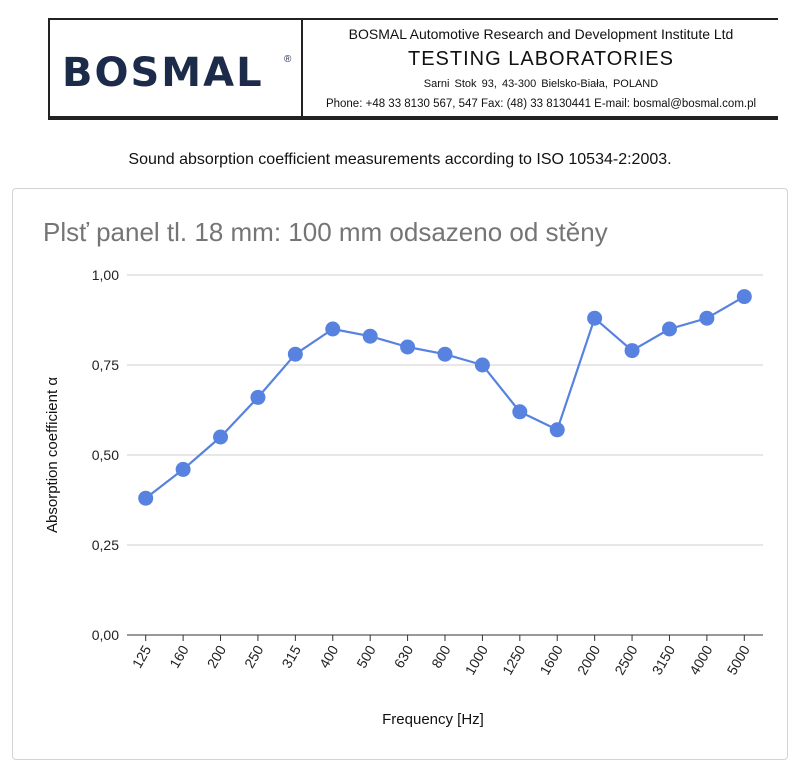 The height and width of the screenshot is (775, 800). What do you see at coordinates (105, 275) in the screenshot?
I see `y-tick-label: 1,00` at bounding box center [105, 275].